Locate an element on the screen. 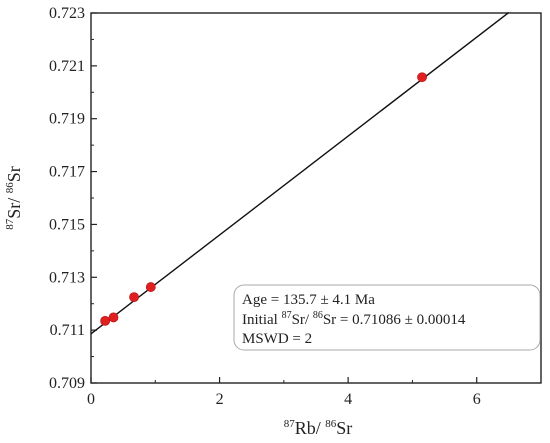  annotation-box is located at coordinates (387, 317).